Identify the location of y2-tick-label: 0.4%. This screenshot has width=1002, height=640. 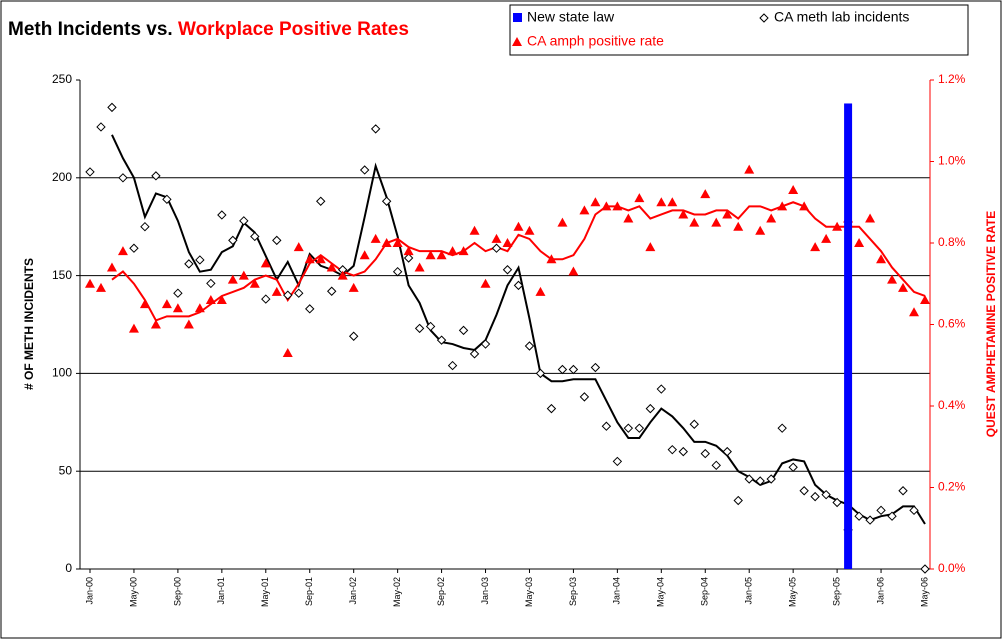
(952, 405).